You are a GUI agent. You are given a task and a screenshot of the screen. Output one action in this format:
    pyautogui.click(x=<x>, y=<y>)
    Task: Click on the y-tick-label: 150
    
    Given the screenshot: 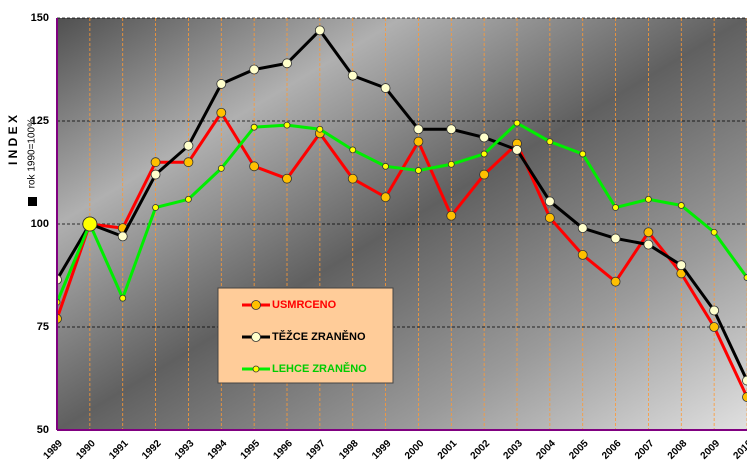 What is the action you would take?
    pyautogui.click(x=40, y=18)
    